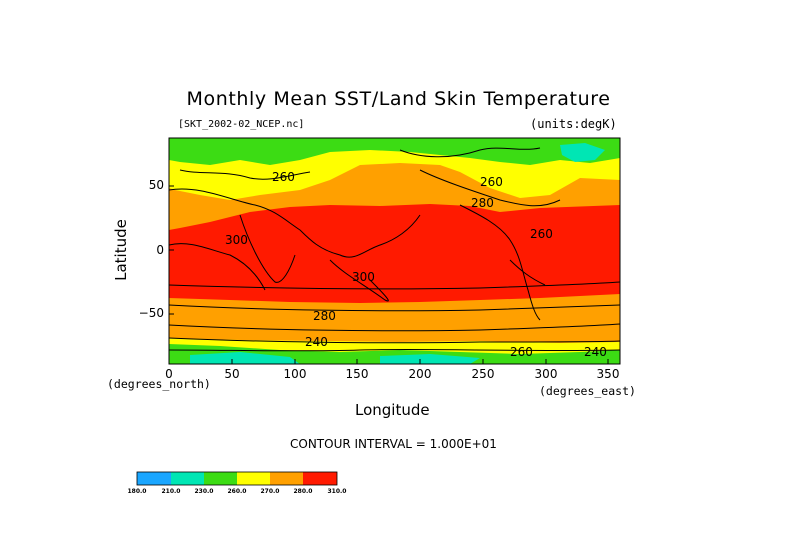 The width and height of the screenshot is (789, 558). What do you see at coordinates (420, 374) in the screenshot?
I see `x-tick-label: 200` at bounding box center [420, 374].